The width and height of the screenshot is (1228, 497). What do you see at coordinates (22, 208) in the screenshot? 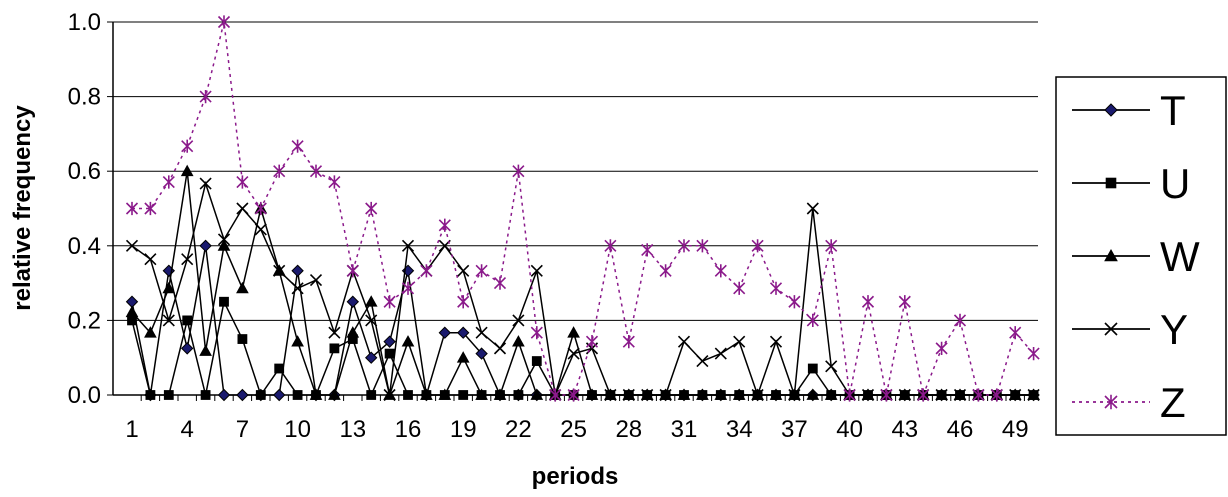
I see `y-axis-title: relative frequency` at bounding box center [22, 208].